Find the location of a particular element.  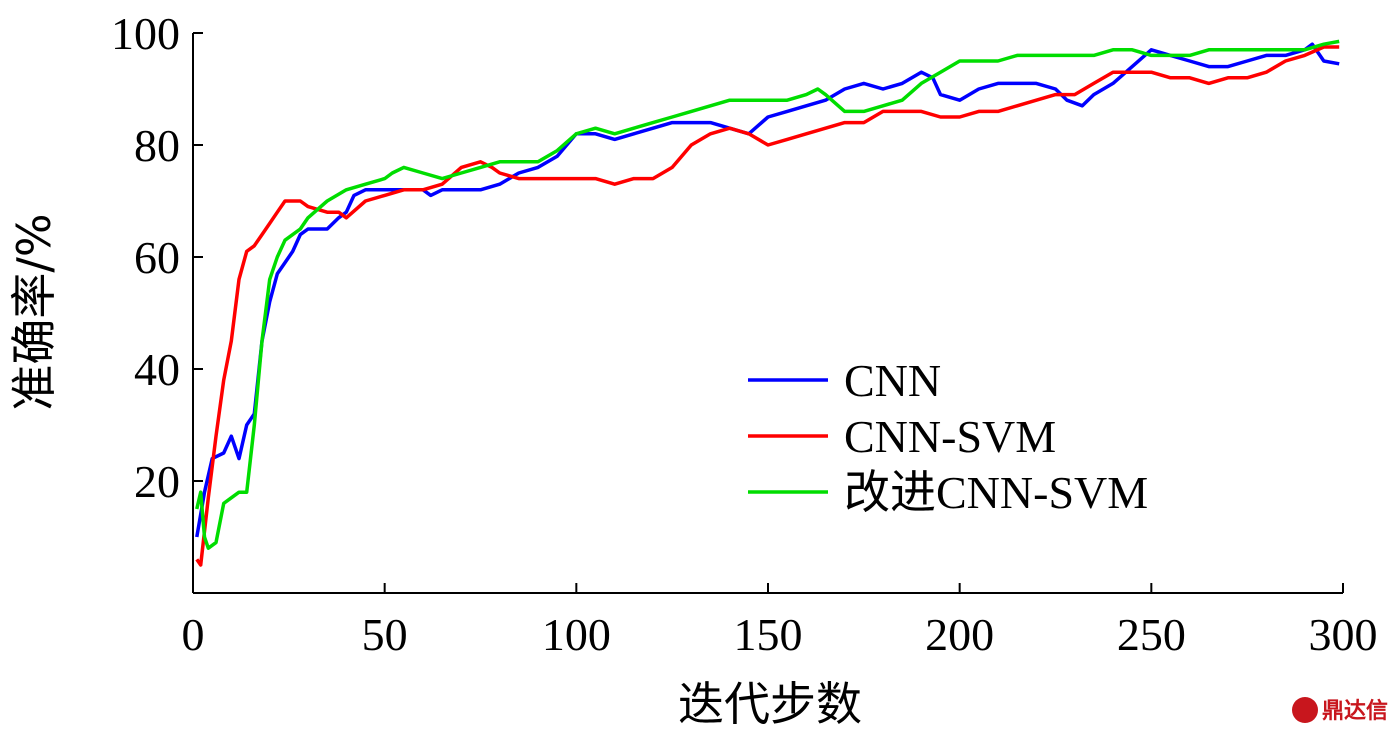

watermark: 鼎达信 is located at coordinates (1340, 710).